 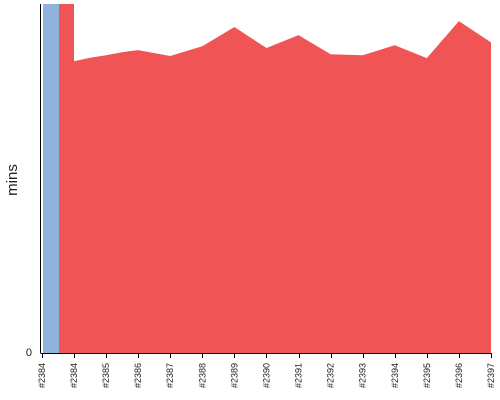 What do you see at coordinates (459, 375) in the screenshot?
I see `x-tick-label: #2396` at bounding box center [459, 375].